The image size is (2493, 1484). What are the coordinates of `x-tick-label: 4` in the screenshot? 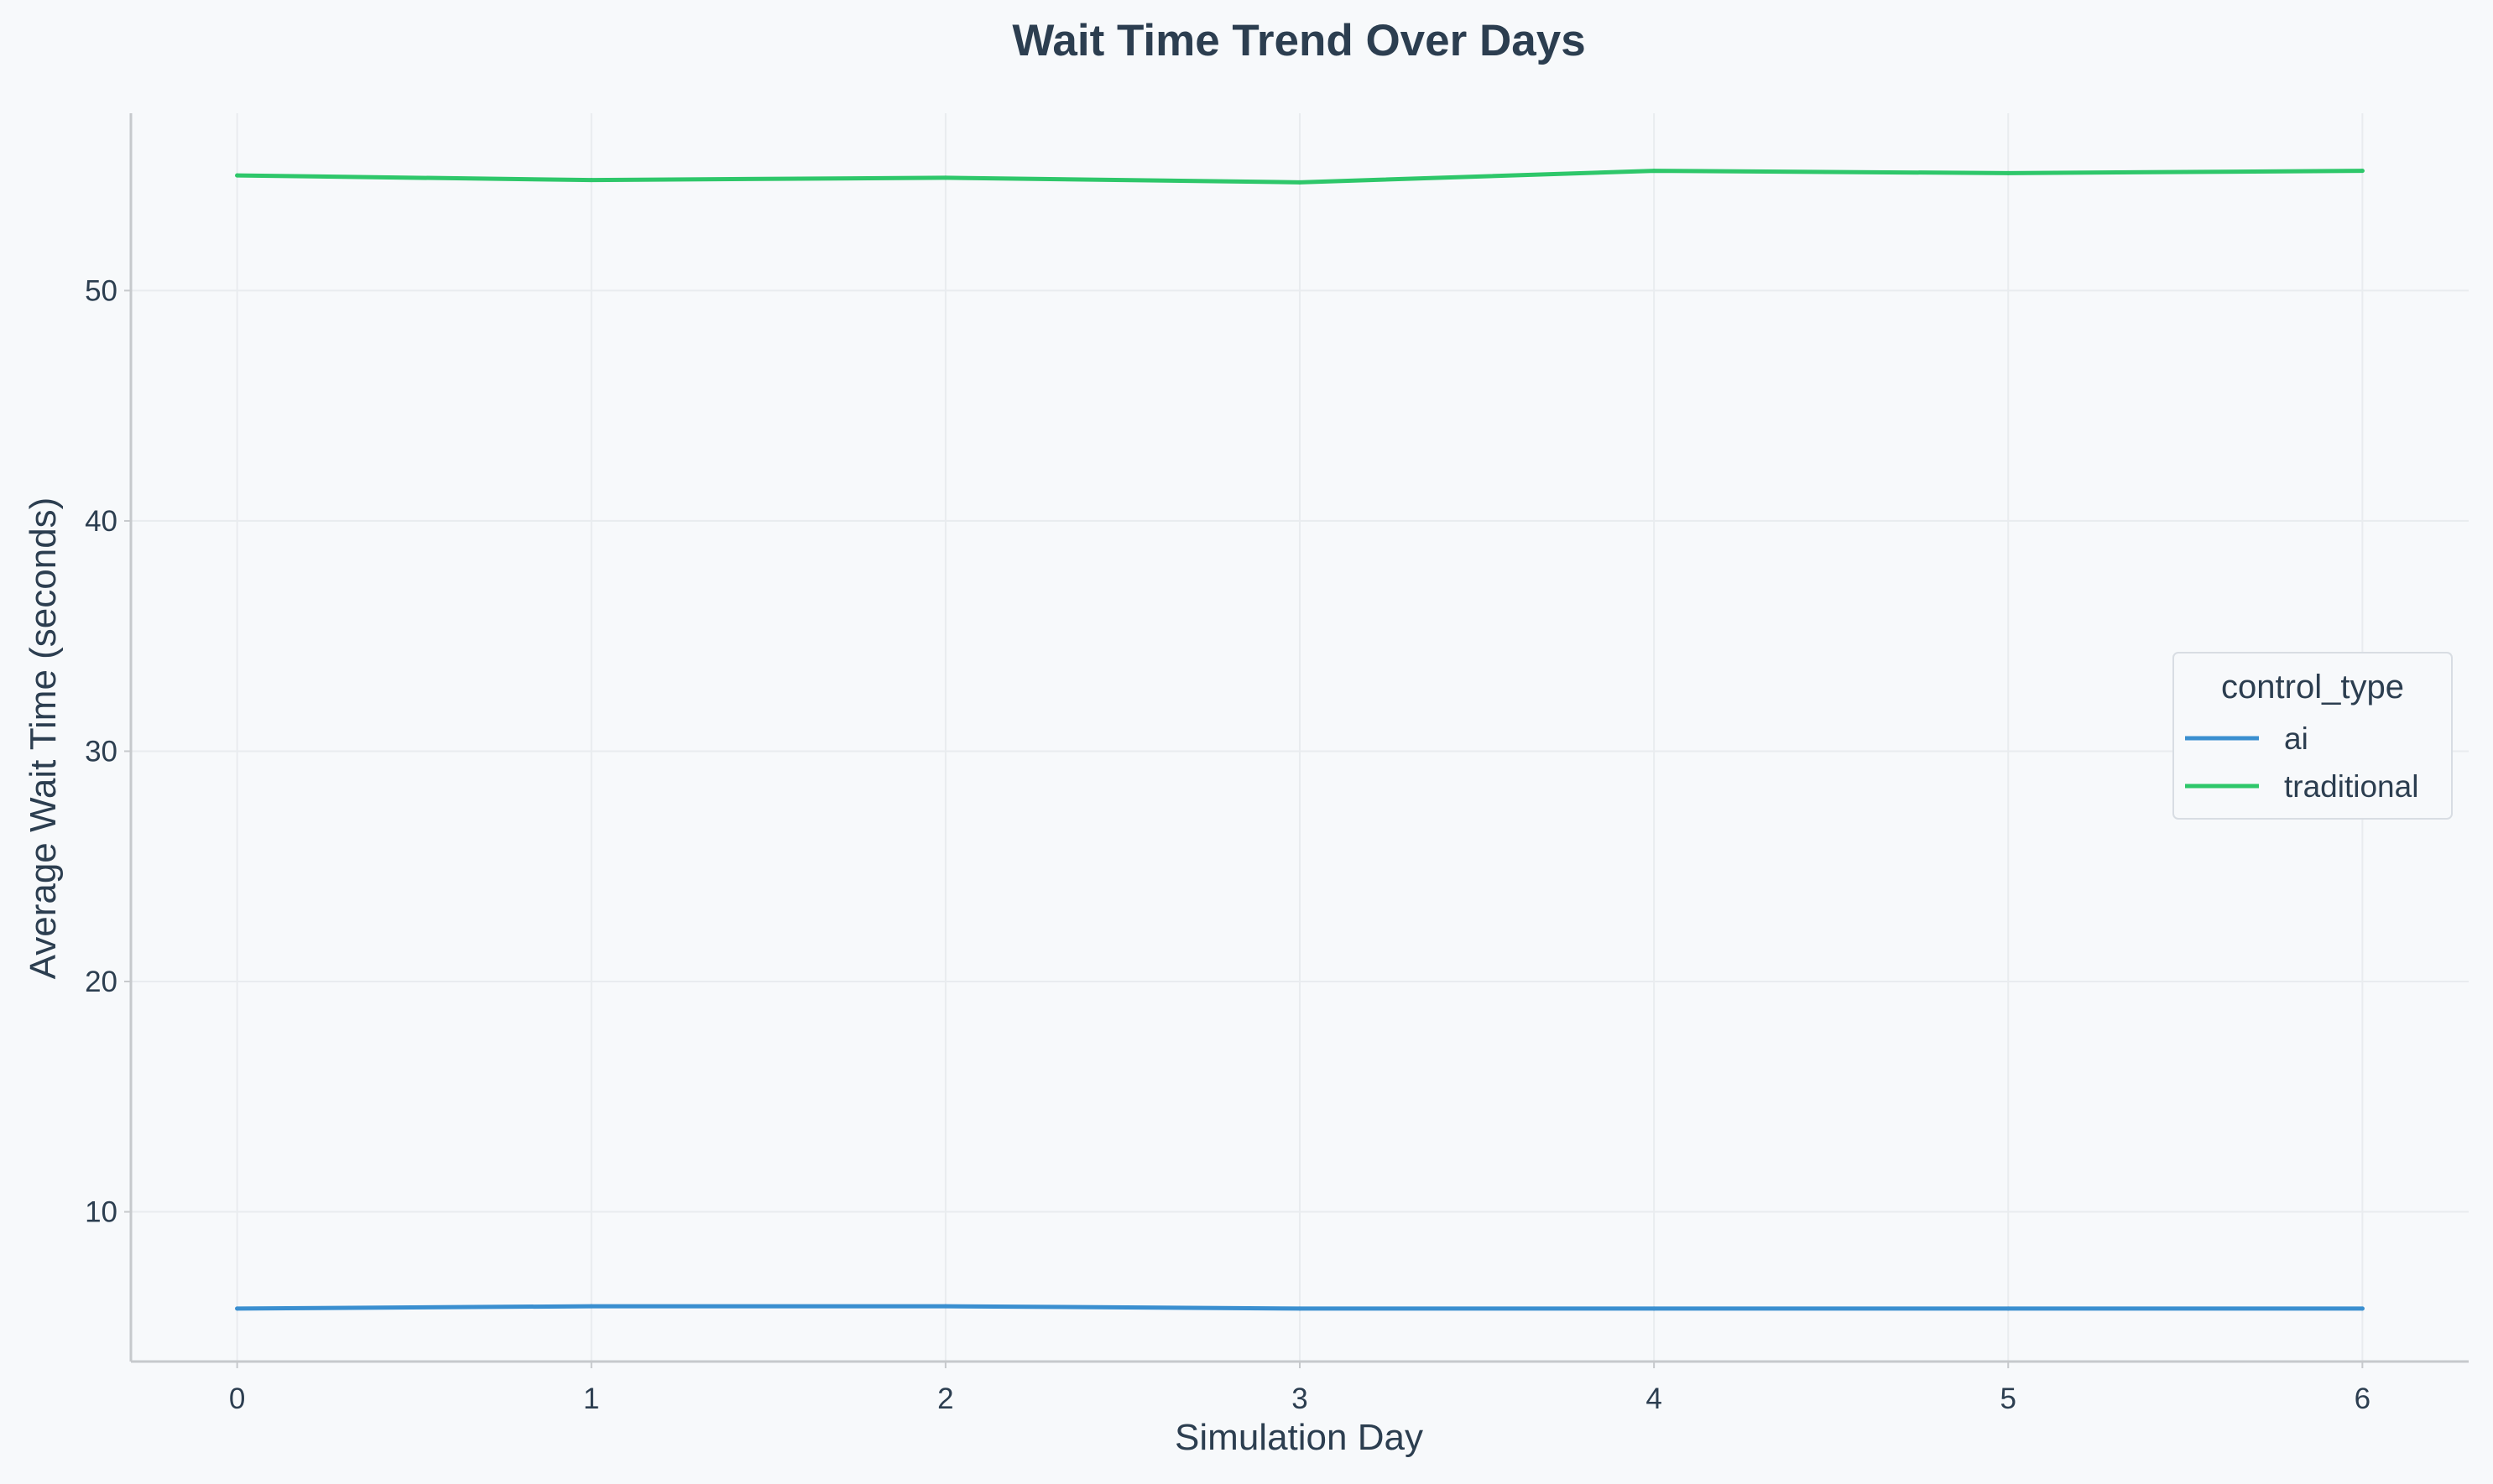 It's located at (1653, 1398).